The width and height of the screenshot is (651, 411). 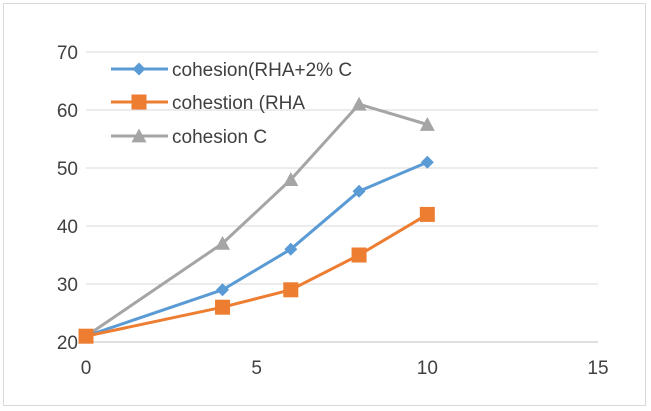 What do you see at coordinates (238, 103) in the screenshot?
I see `legend-label: cohestion (RHA` at bounding box center [238, 103].